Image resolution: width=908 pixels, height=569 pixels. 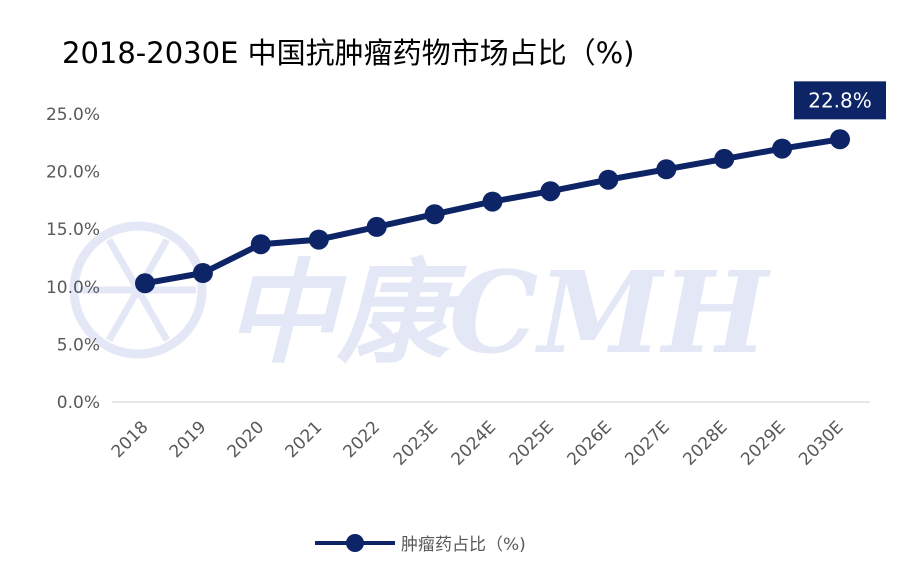 I want to click on chart-title: 2018-2030E 中国抗肿瘤药物市场占比（%), so click(x=348, y=53).